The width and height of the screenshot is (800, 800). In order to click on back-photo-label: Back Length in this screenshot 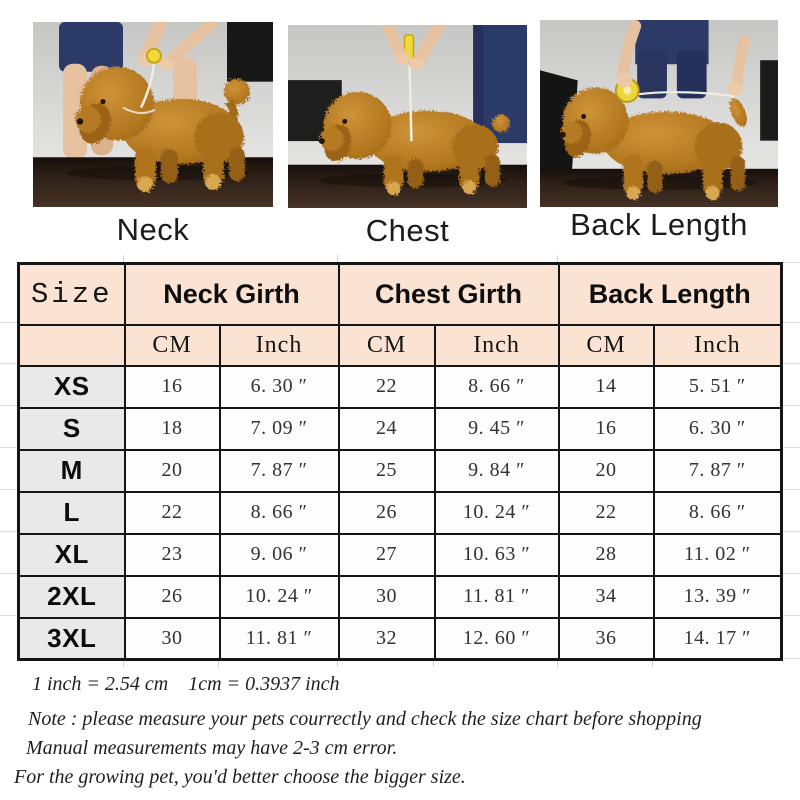, I will do `click(659, 224)`.